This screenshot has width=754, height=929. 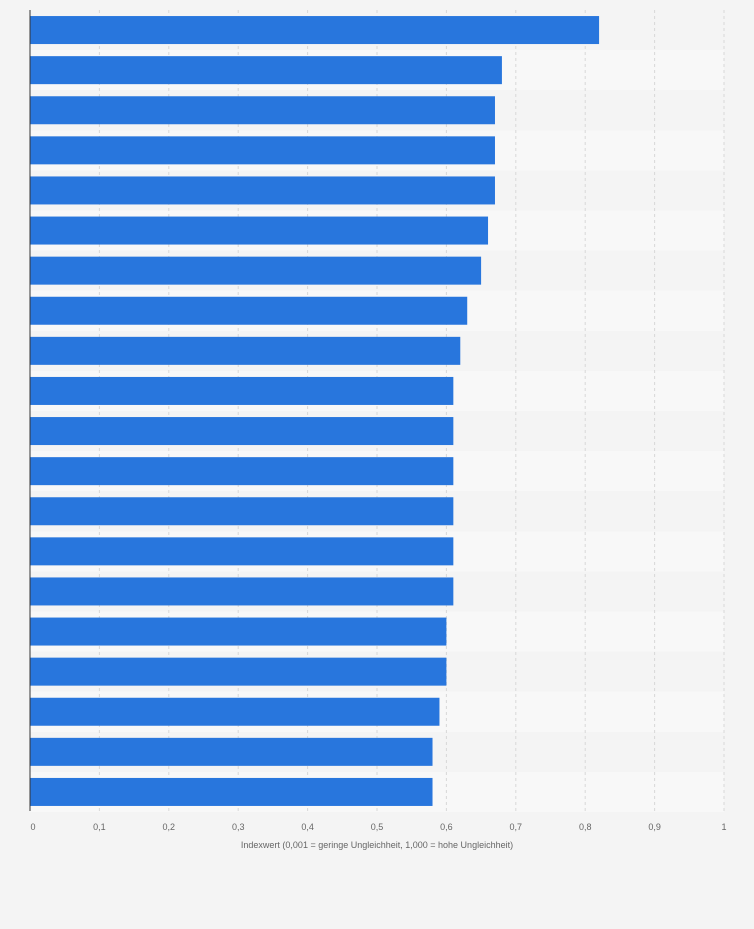 I want to click on x-tick-label: 1, so click(x=723, y=827).